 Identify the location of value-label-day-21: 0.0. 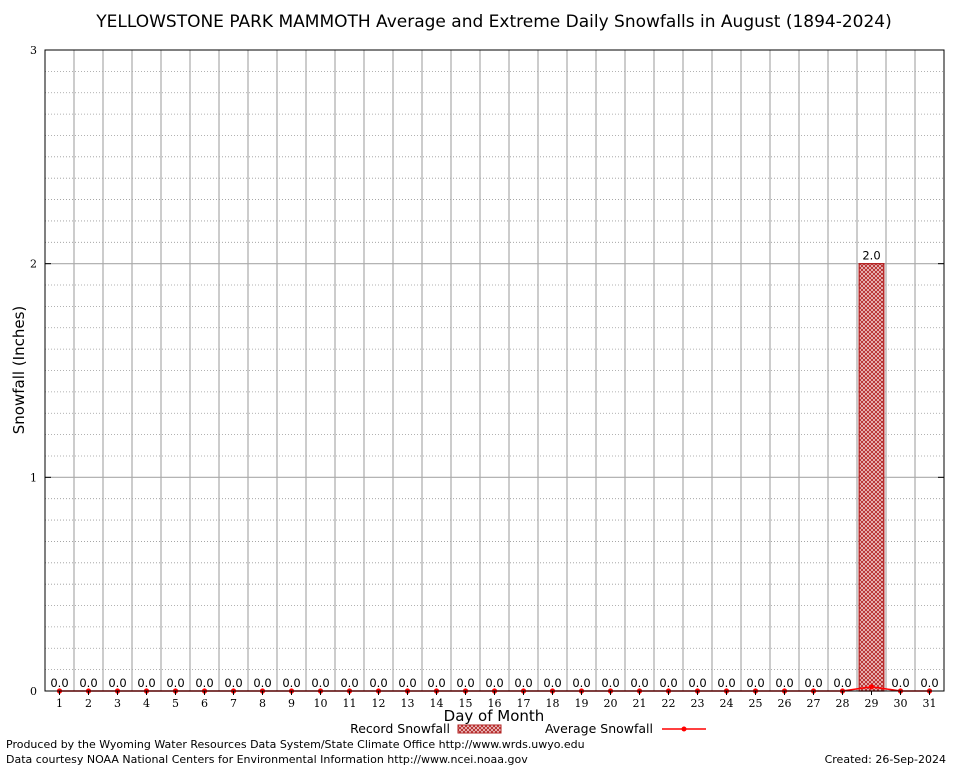
(639, 683).